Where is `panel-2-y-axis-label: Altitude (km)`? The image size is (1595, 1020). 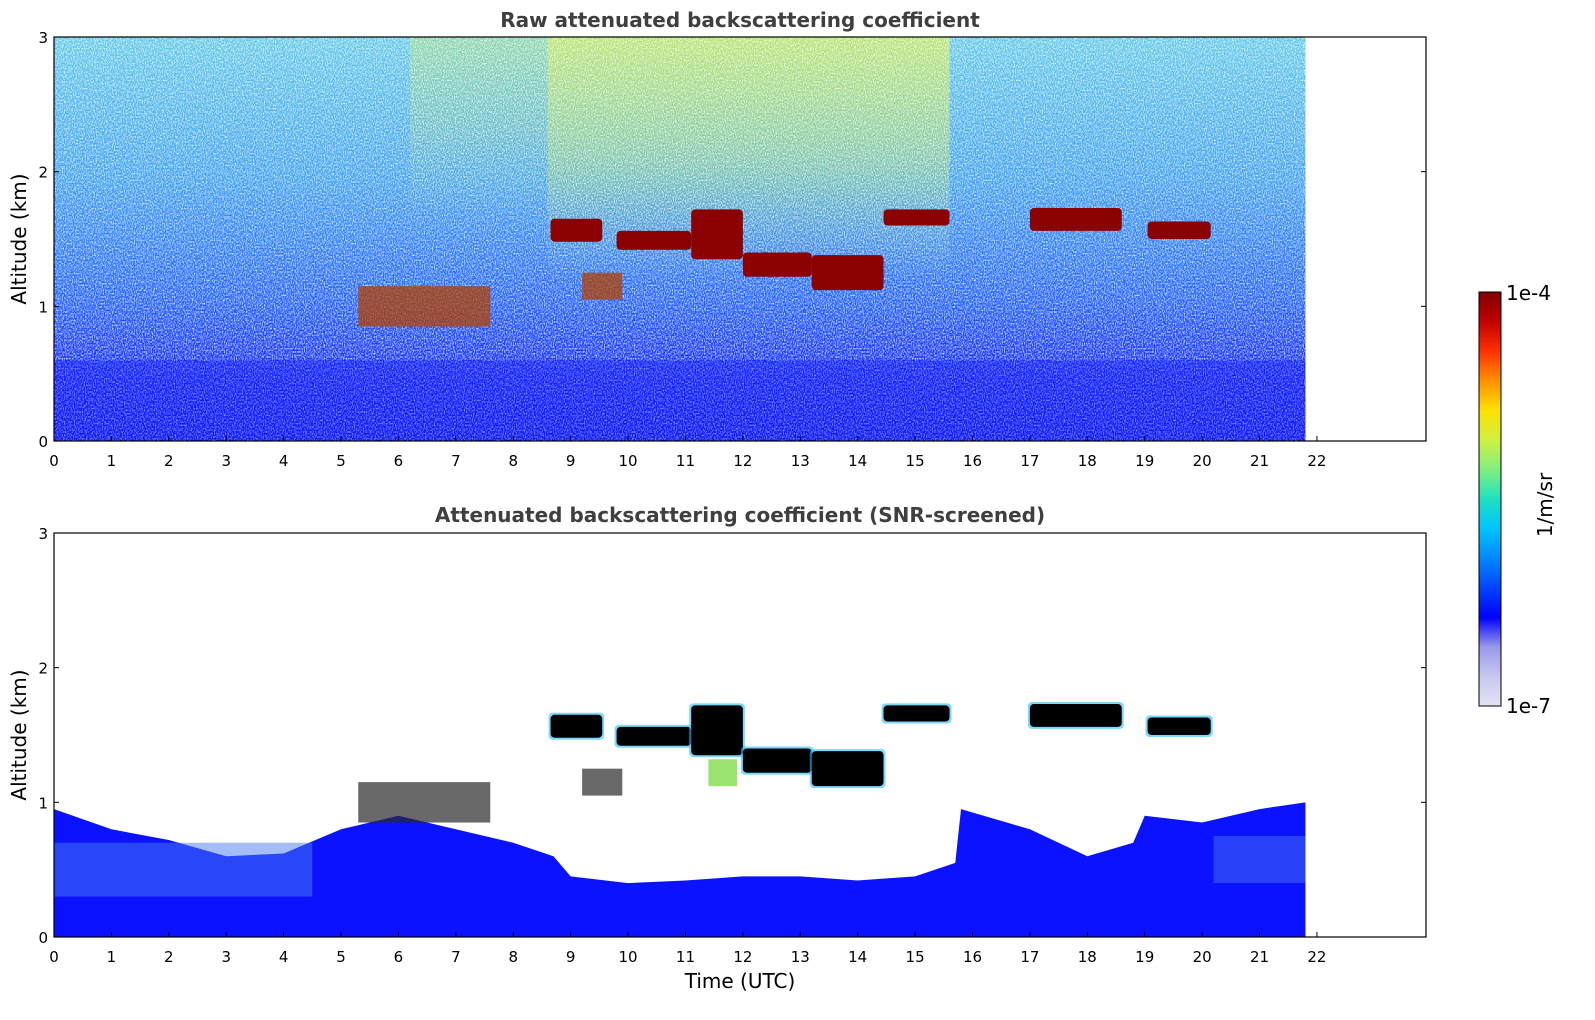 panel-2-y-axis-label: Altitude (km) is located at coordinates (19, 734).